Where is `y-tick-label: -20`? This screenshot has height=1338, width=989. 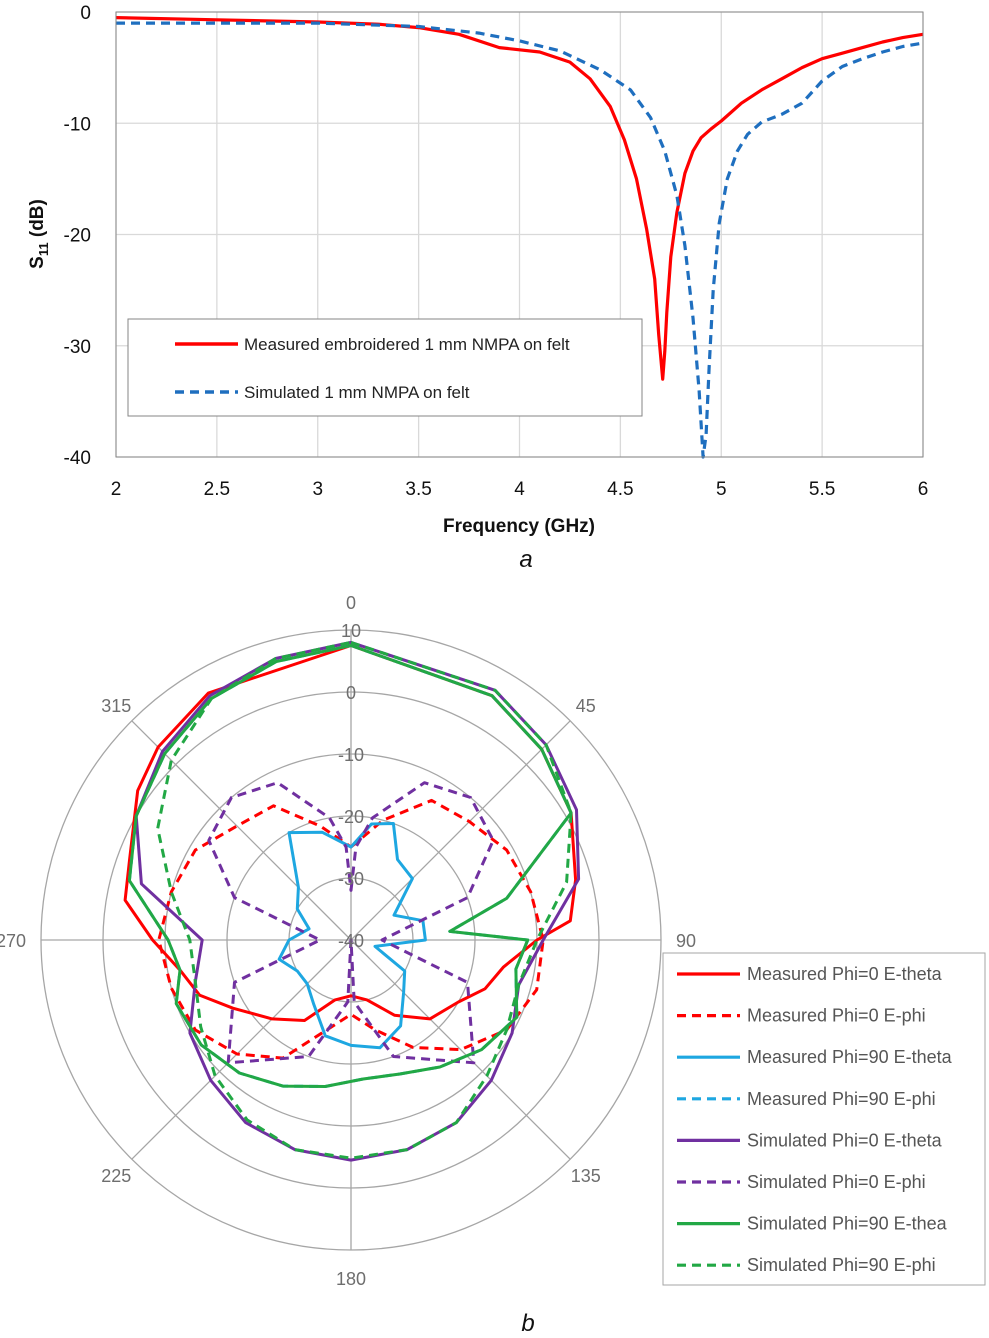 y-tick-label: -20 is located at coordinates (77, 236).